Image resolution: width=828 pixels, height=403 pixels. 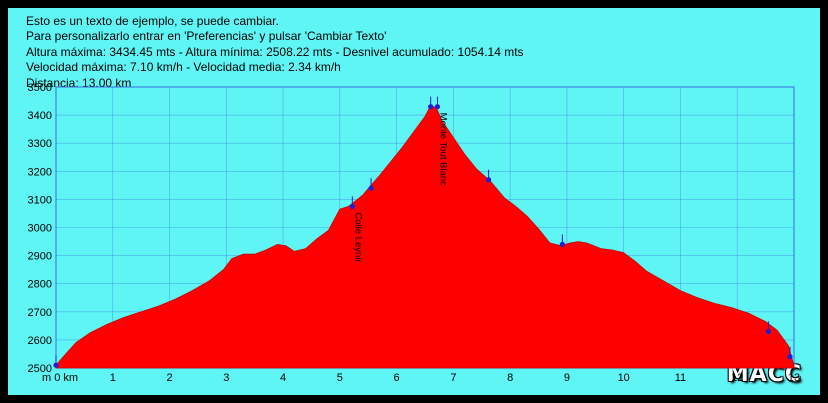 What do you see at coordinates (40, 116) in the screenshot?
I see `y-tick-label: 3400` at bounding box center [40, 116].